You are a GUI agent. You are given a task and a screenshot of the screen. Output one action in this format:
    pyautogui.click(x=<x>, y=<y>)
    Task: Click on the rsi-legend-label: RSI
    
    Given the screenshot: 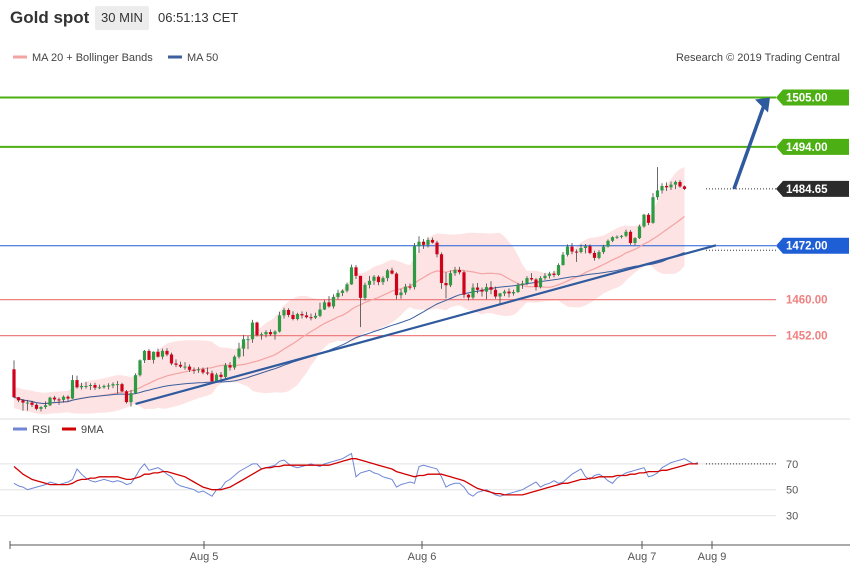 What is the action you would take?
    pyautogui.click(x=41, y=430)
    